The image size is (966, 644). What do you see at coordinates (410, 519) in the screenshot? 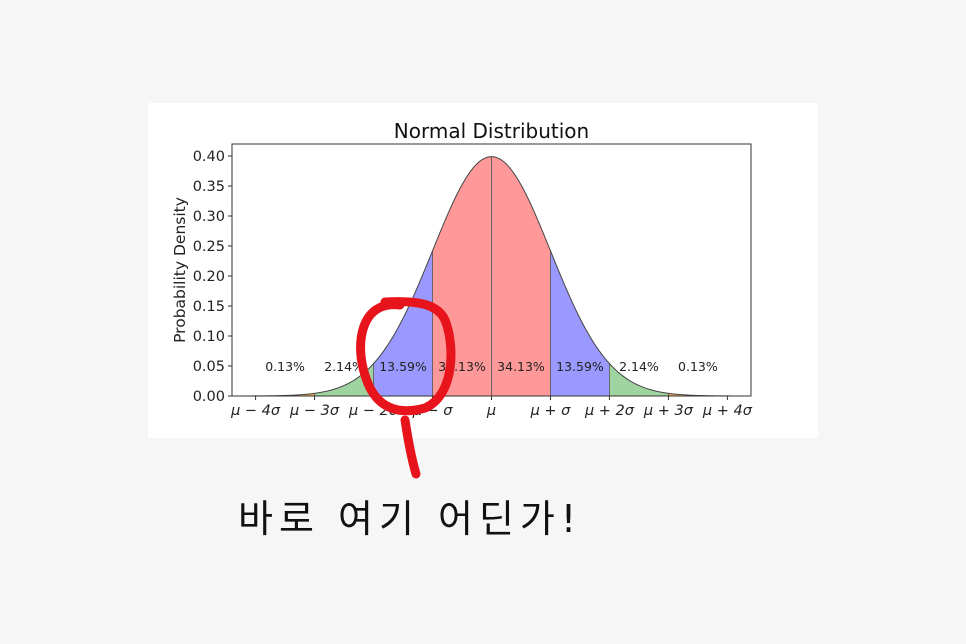
I see `annotation-caption: 바로 여기 어딘가!` at bounding box center [410, 519].